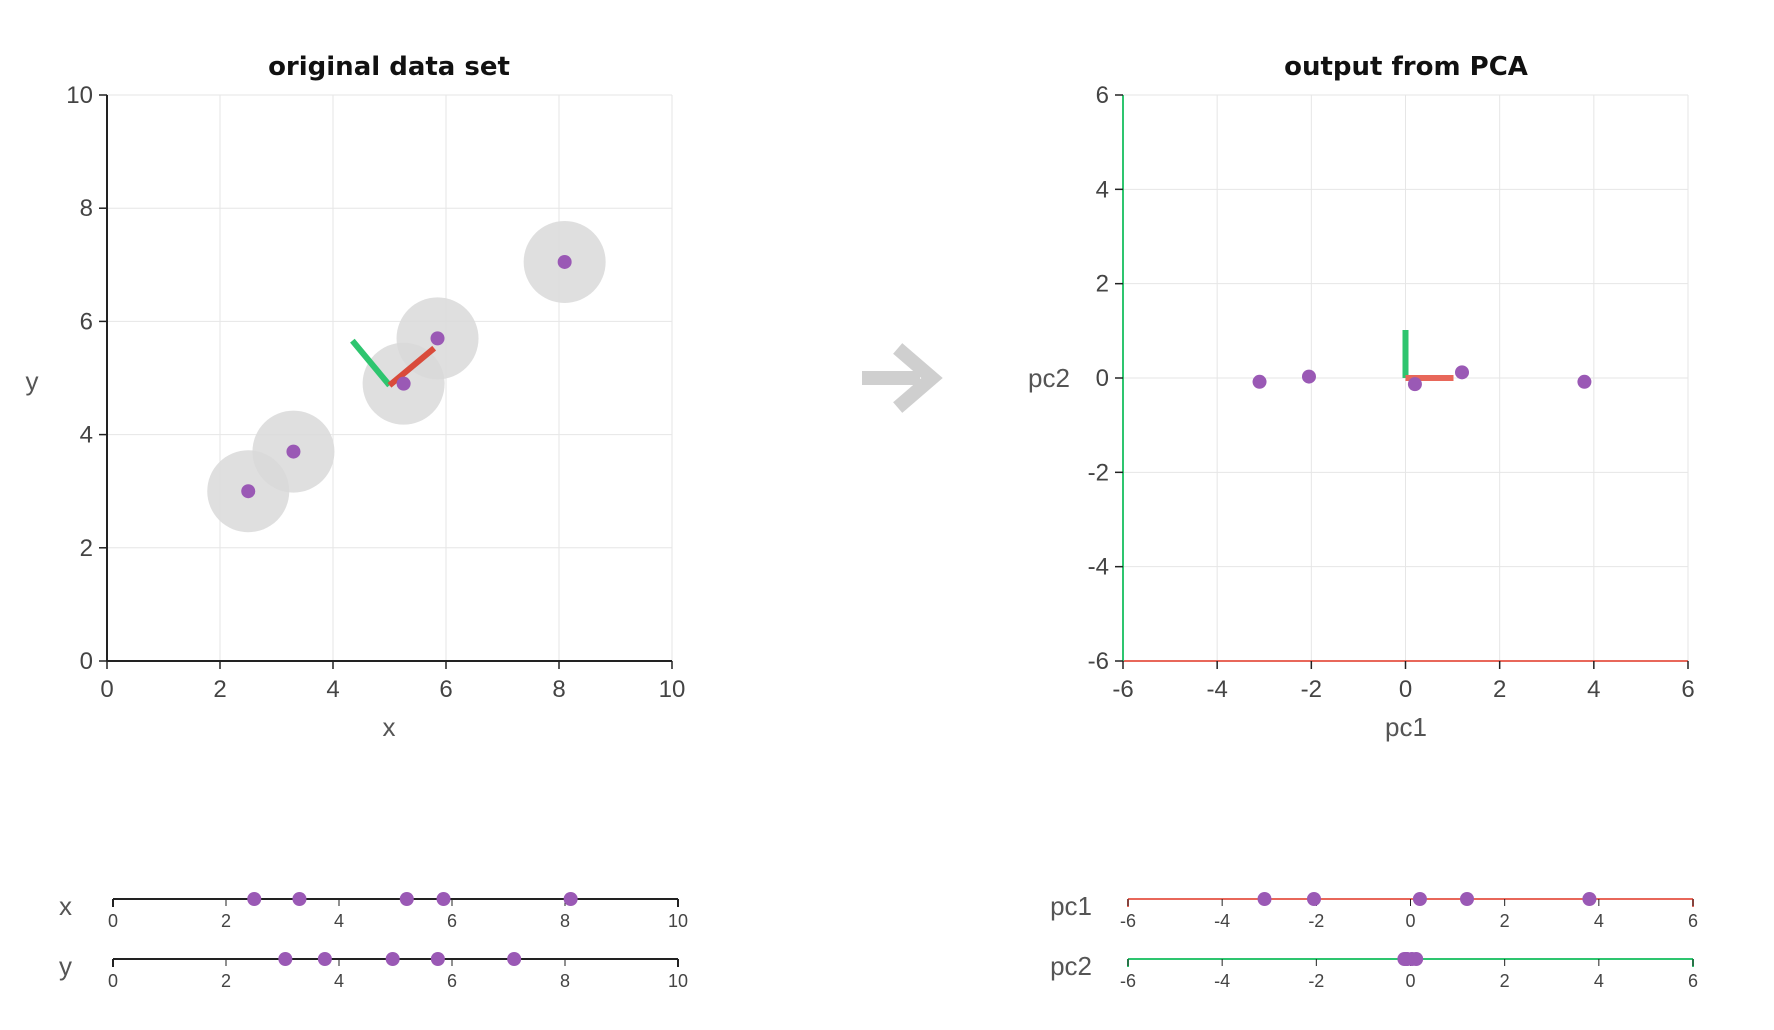 The width and height of the screenshot is (1774, 1030). What do you see at coordinates (902, 378) in the screenshot?
I see `transform-arrow-icon` at bounding box center [902, 378].